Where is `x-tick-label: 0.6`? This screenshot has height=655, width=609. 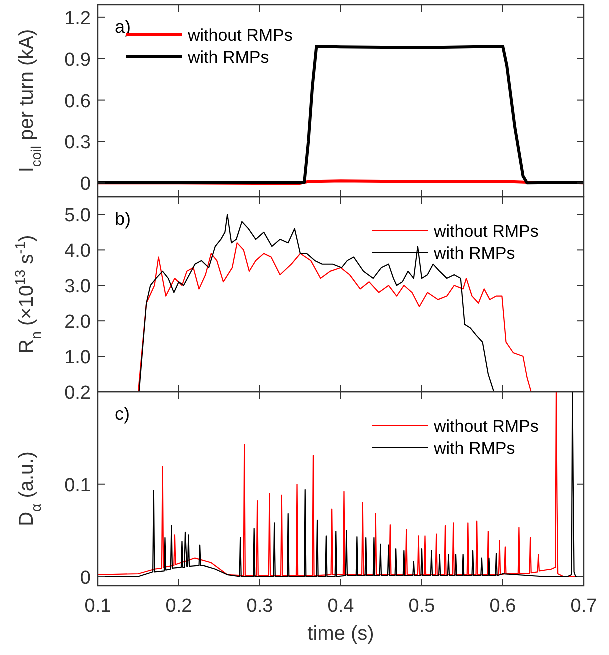 x-tick-label: 0.6 is located at coordinates (503, 606).